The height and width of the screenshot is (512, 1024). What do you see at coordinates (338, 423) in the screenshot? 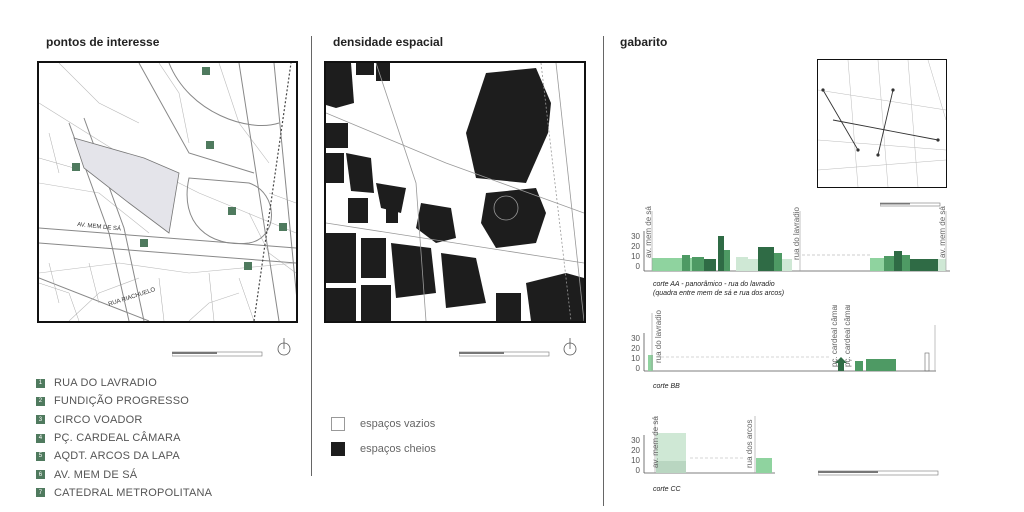
I see `empty-space-swatch` at bounding box center [338, 423].